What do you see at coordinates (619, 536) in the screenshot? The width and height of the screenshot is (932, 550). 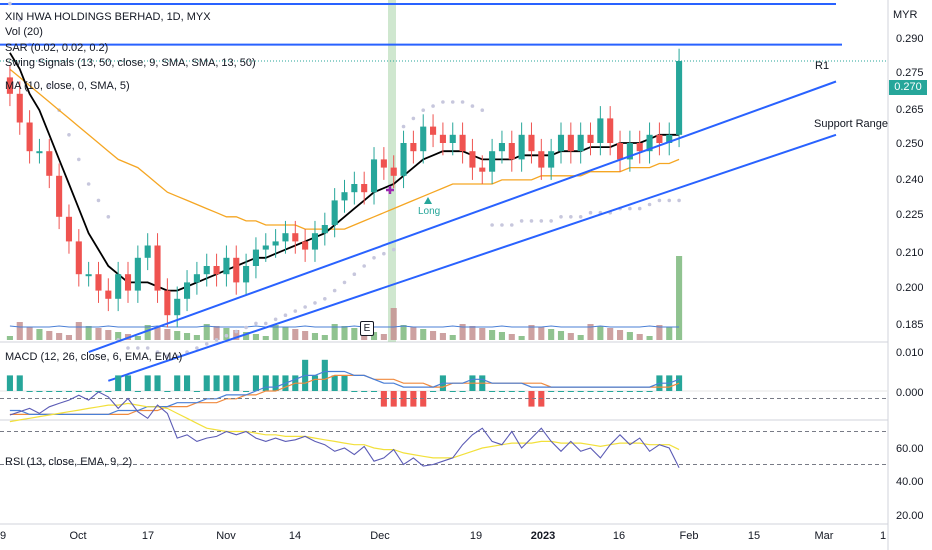 I see `time-tick-label: 16` at bounding box center [619, 536].